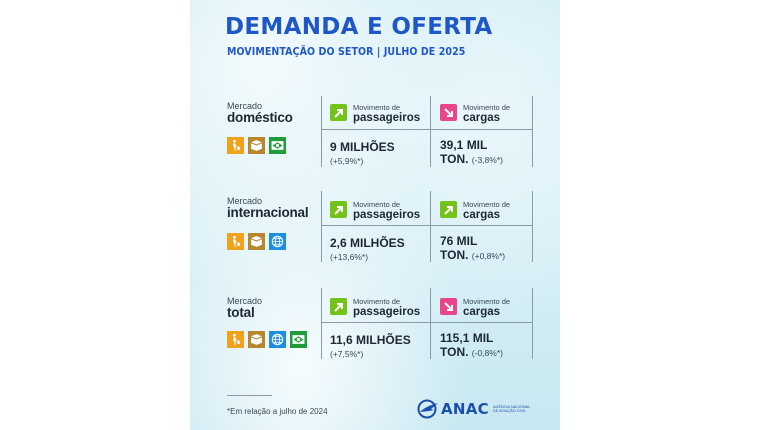 This screenshot has width=760, height=430. What do you see at coordinates (277, 411) in the screenshot?
I see `footnote: *Em relação a julho de 2024` at bounding box center [277, 411].